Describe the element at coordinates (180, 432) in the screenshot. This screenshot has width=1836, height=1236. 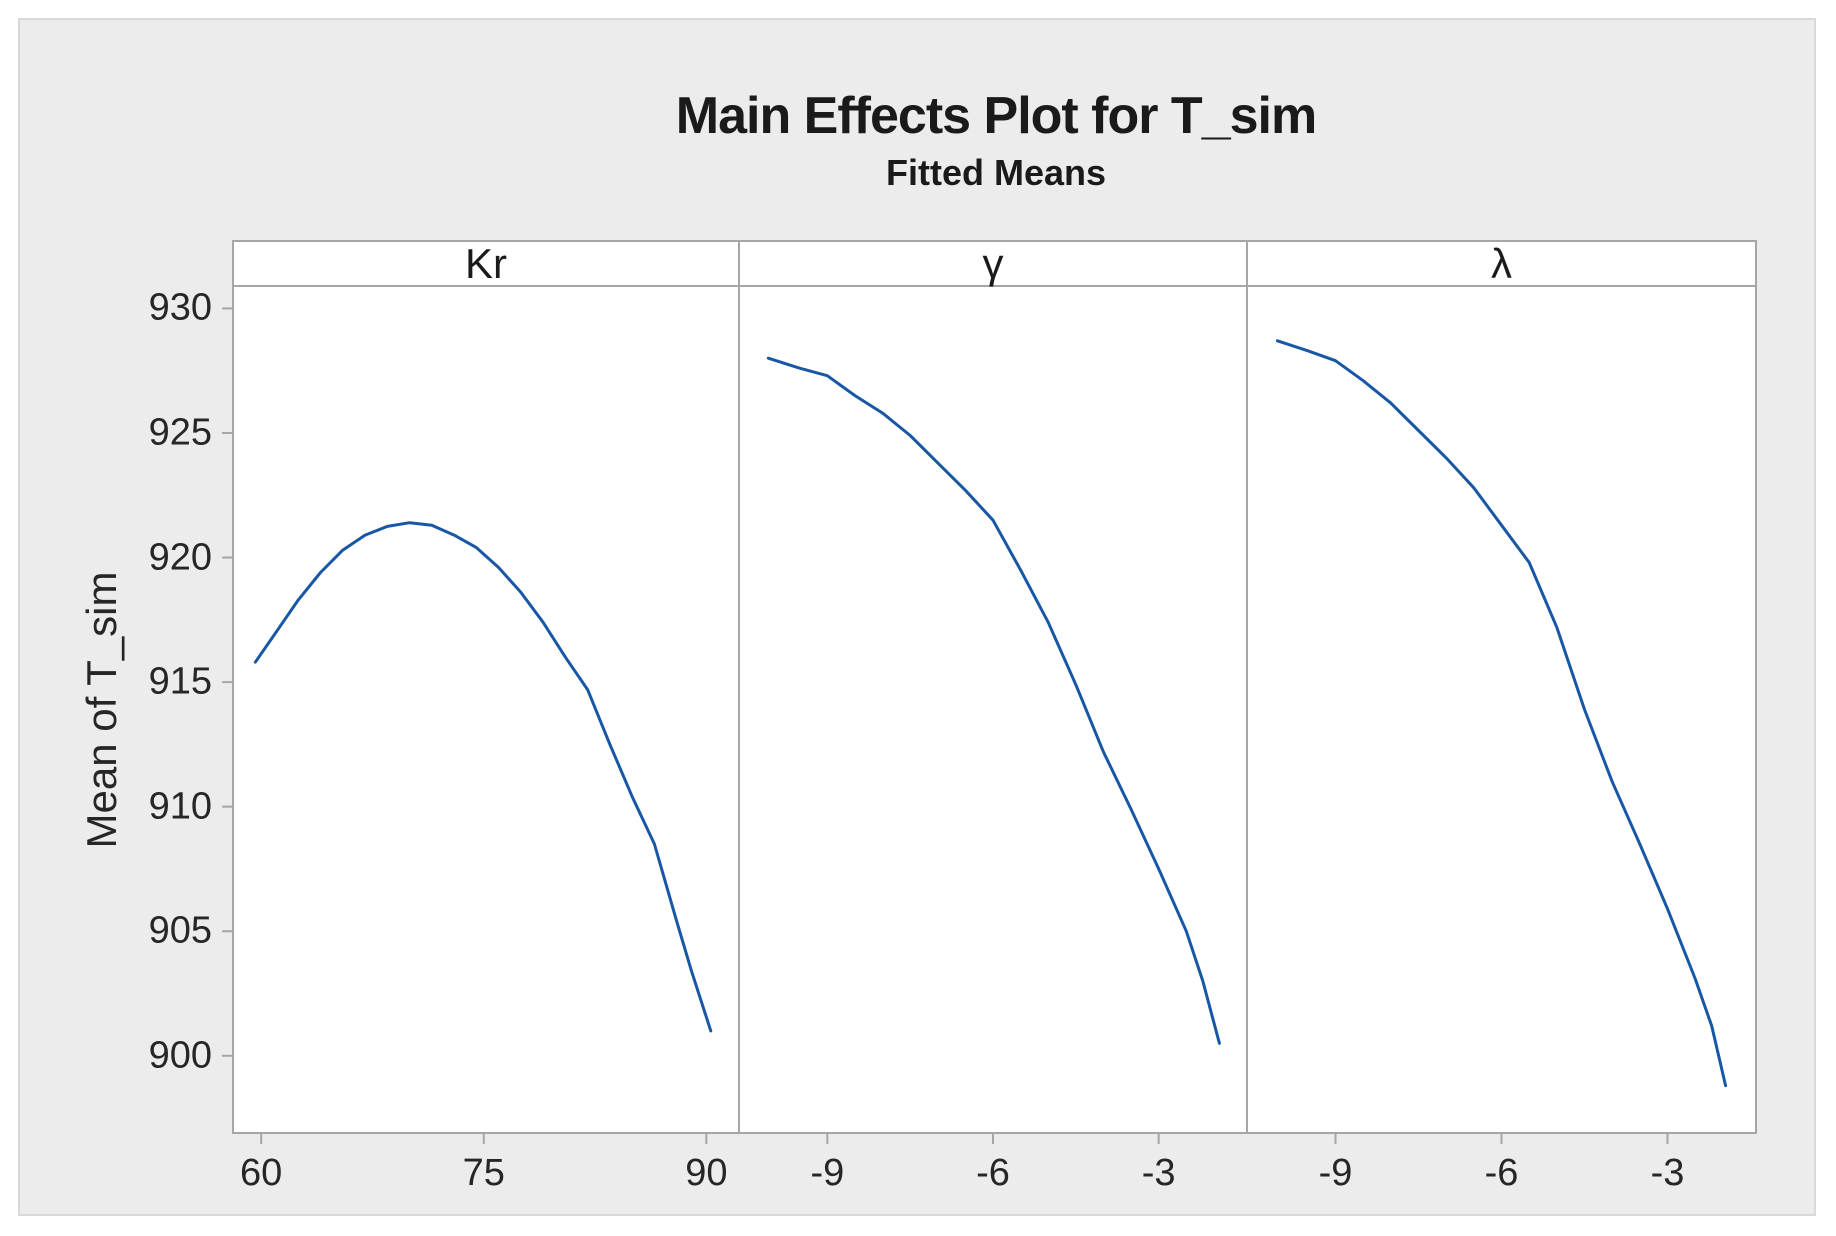
I see `y-tick-label: 925` at that location.